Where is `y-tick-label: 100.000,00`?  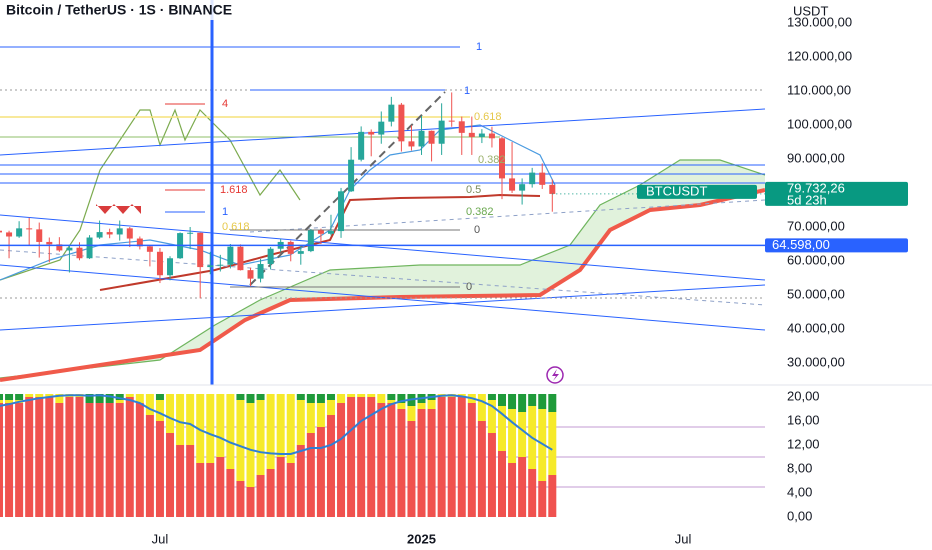 y-tick-label: 100.000,00 is located at coordinates (819, 123).